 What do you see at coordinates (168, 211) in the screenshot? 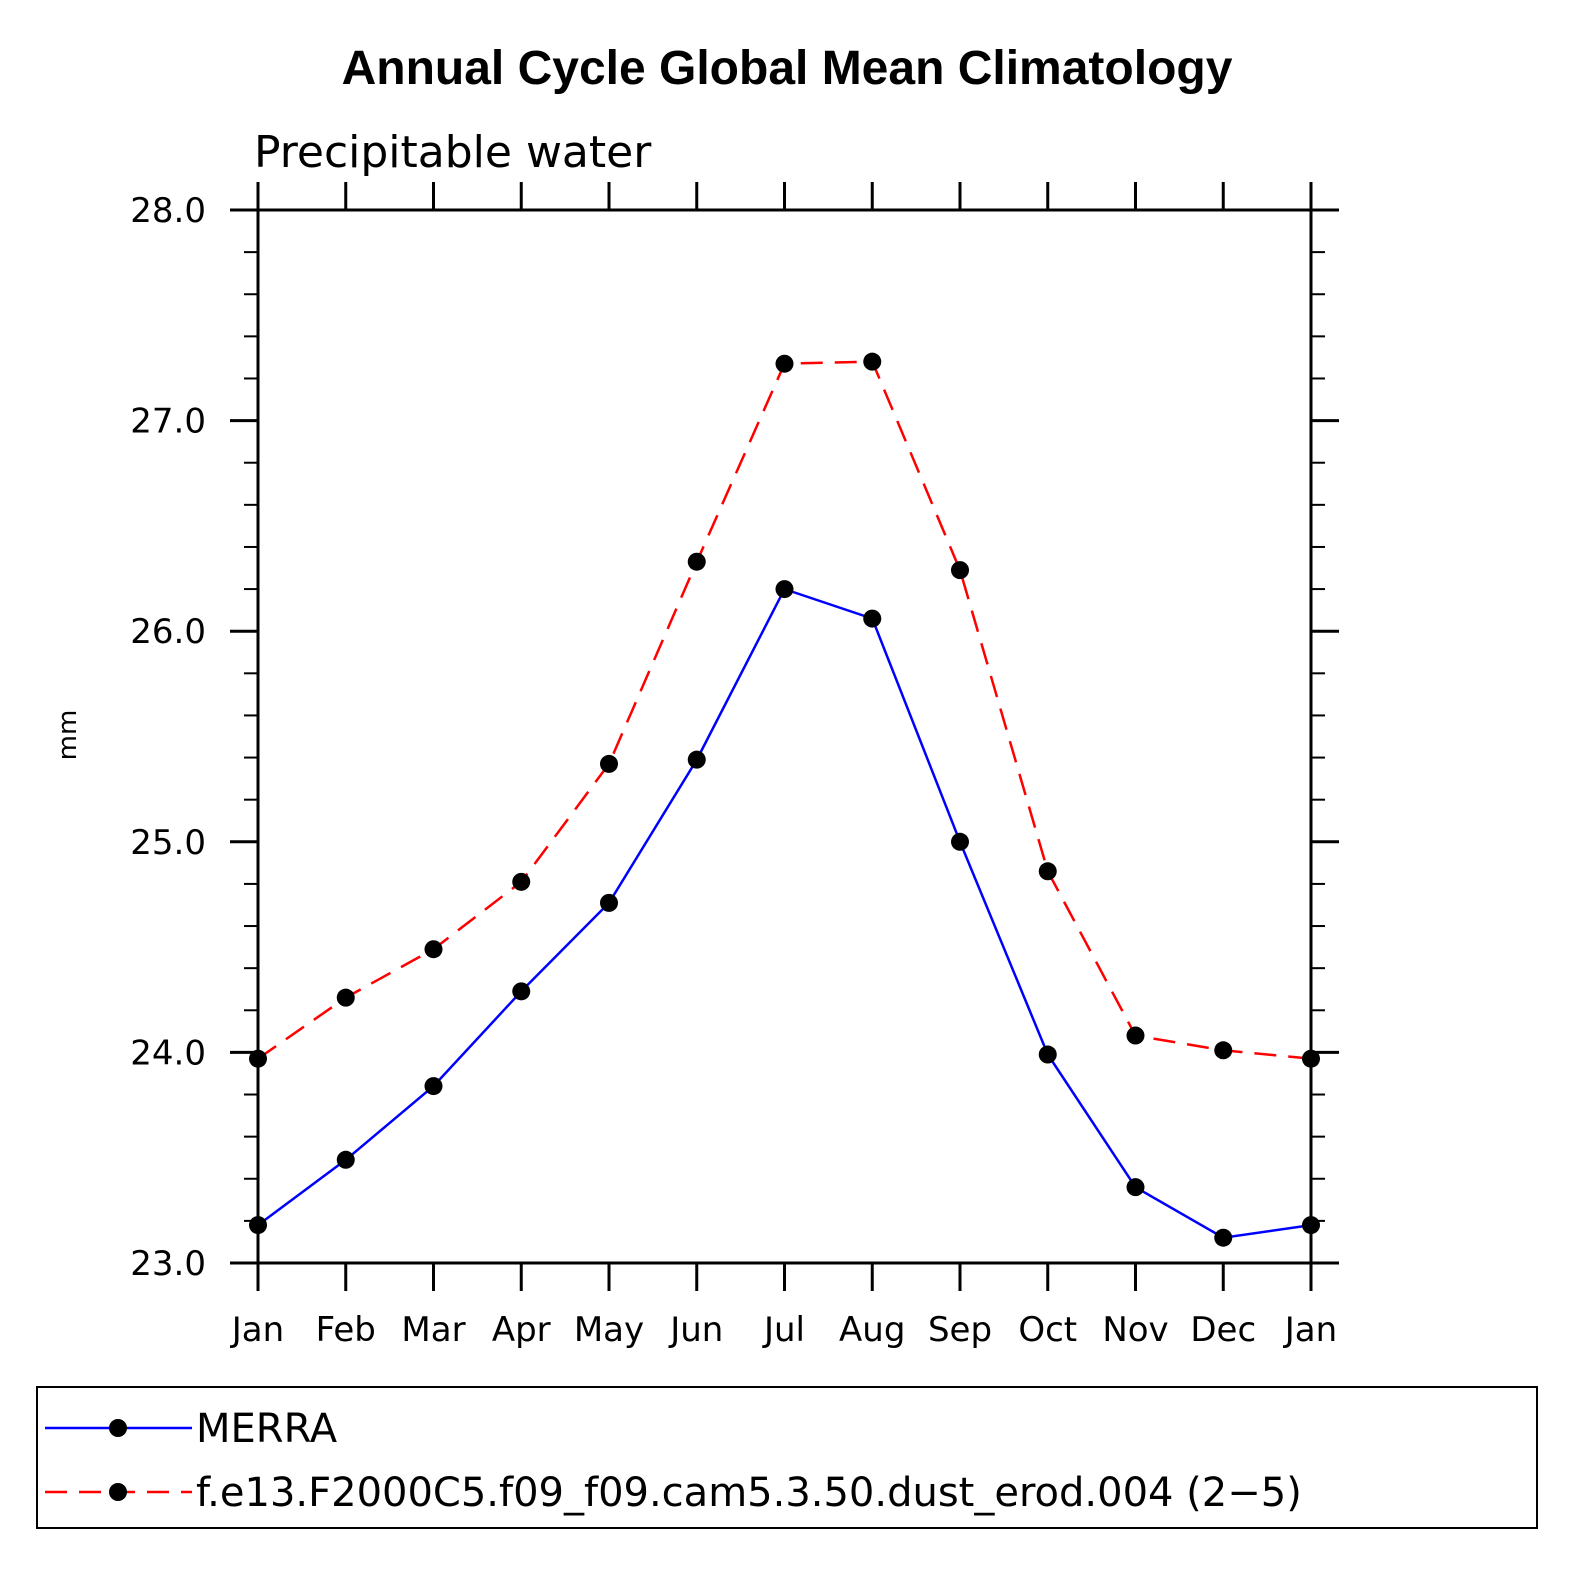
I see `y-tick-label: 28.0` at bounding box center [168, 211].